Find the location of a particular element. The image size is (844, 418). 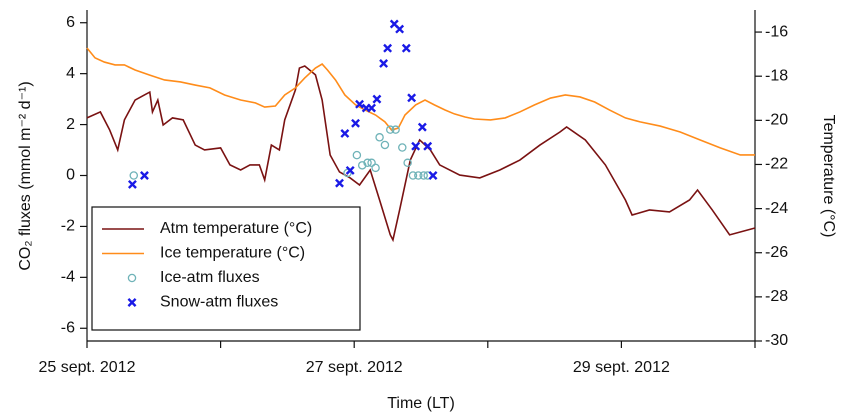

y2-tick-label: -24 is located at coordinates (776, 208).